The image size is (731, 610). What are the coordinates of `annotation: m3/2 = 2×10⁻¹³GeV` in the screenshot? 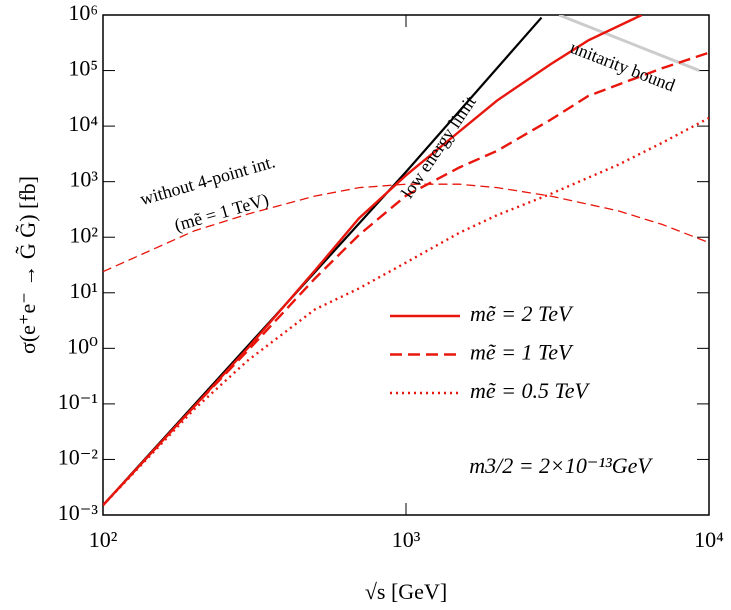 It's located at (561, 465).